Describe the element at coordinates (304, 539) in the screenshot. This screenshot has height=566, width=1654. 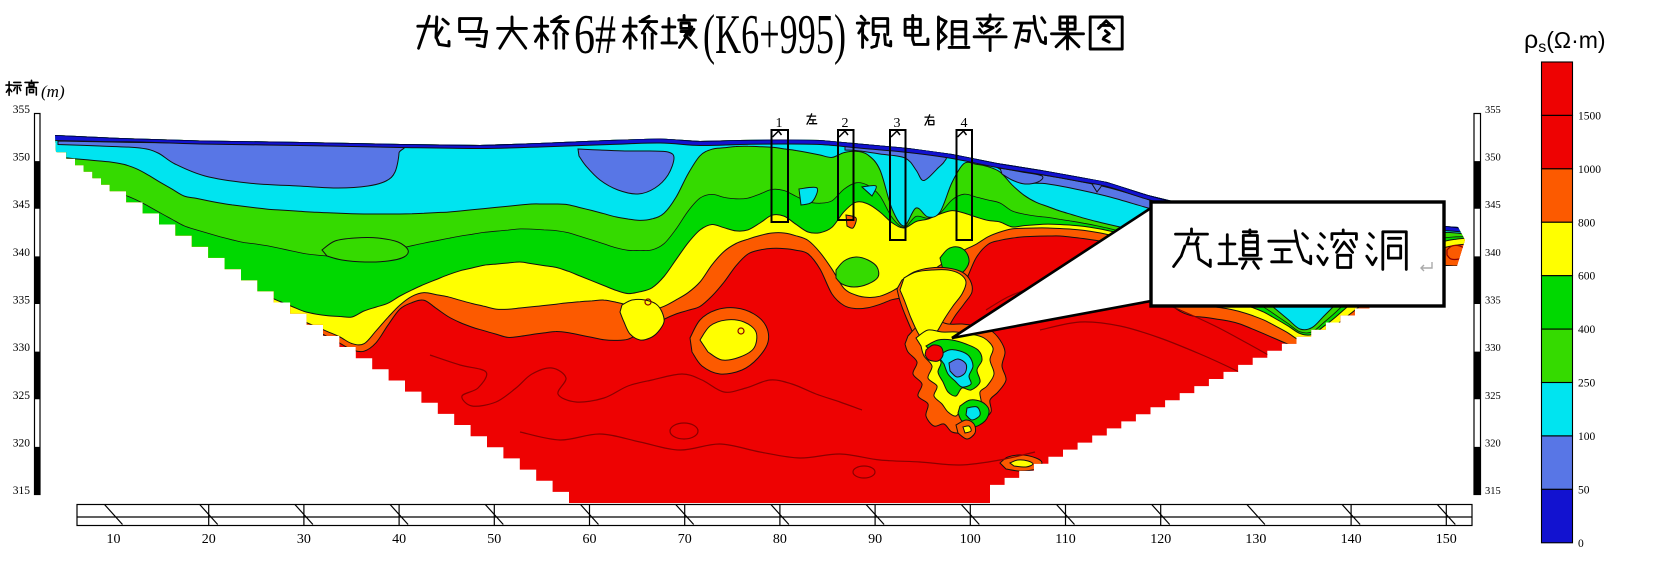
I see `svg-text: 30` at that location.